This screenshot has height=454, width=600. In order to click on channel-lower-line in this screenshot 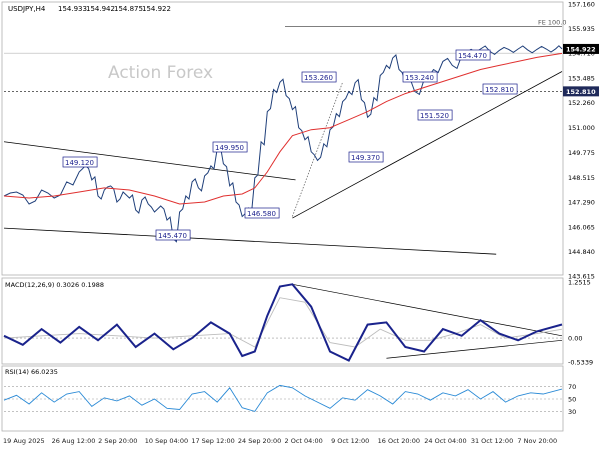, I will do `click(250, 241)`.